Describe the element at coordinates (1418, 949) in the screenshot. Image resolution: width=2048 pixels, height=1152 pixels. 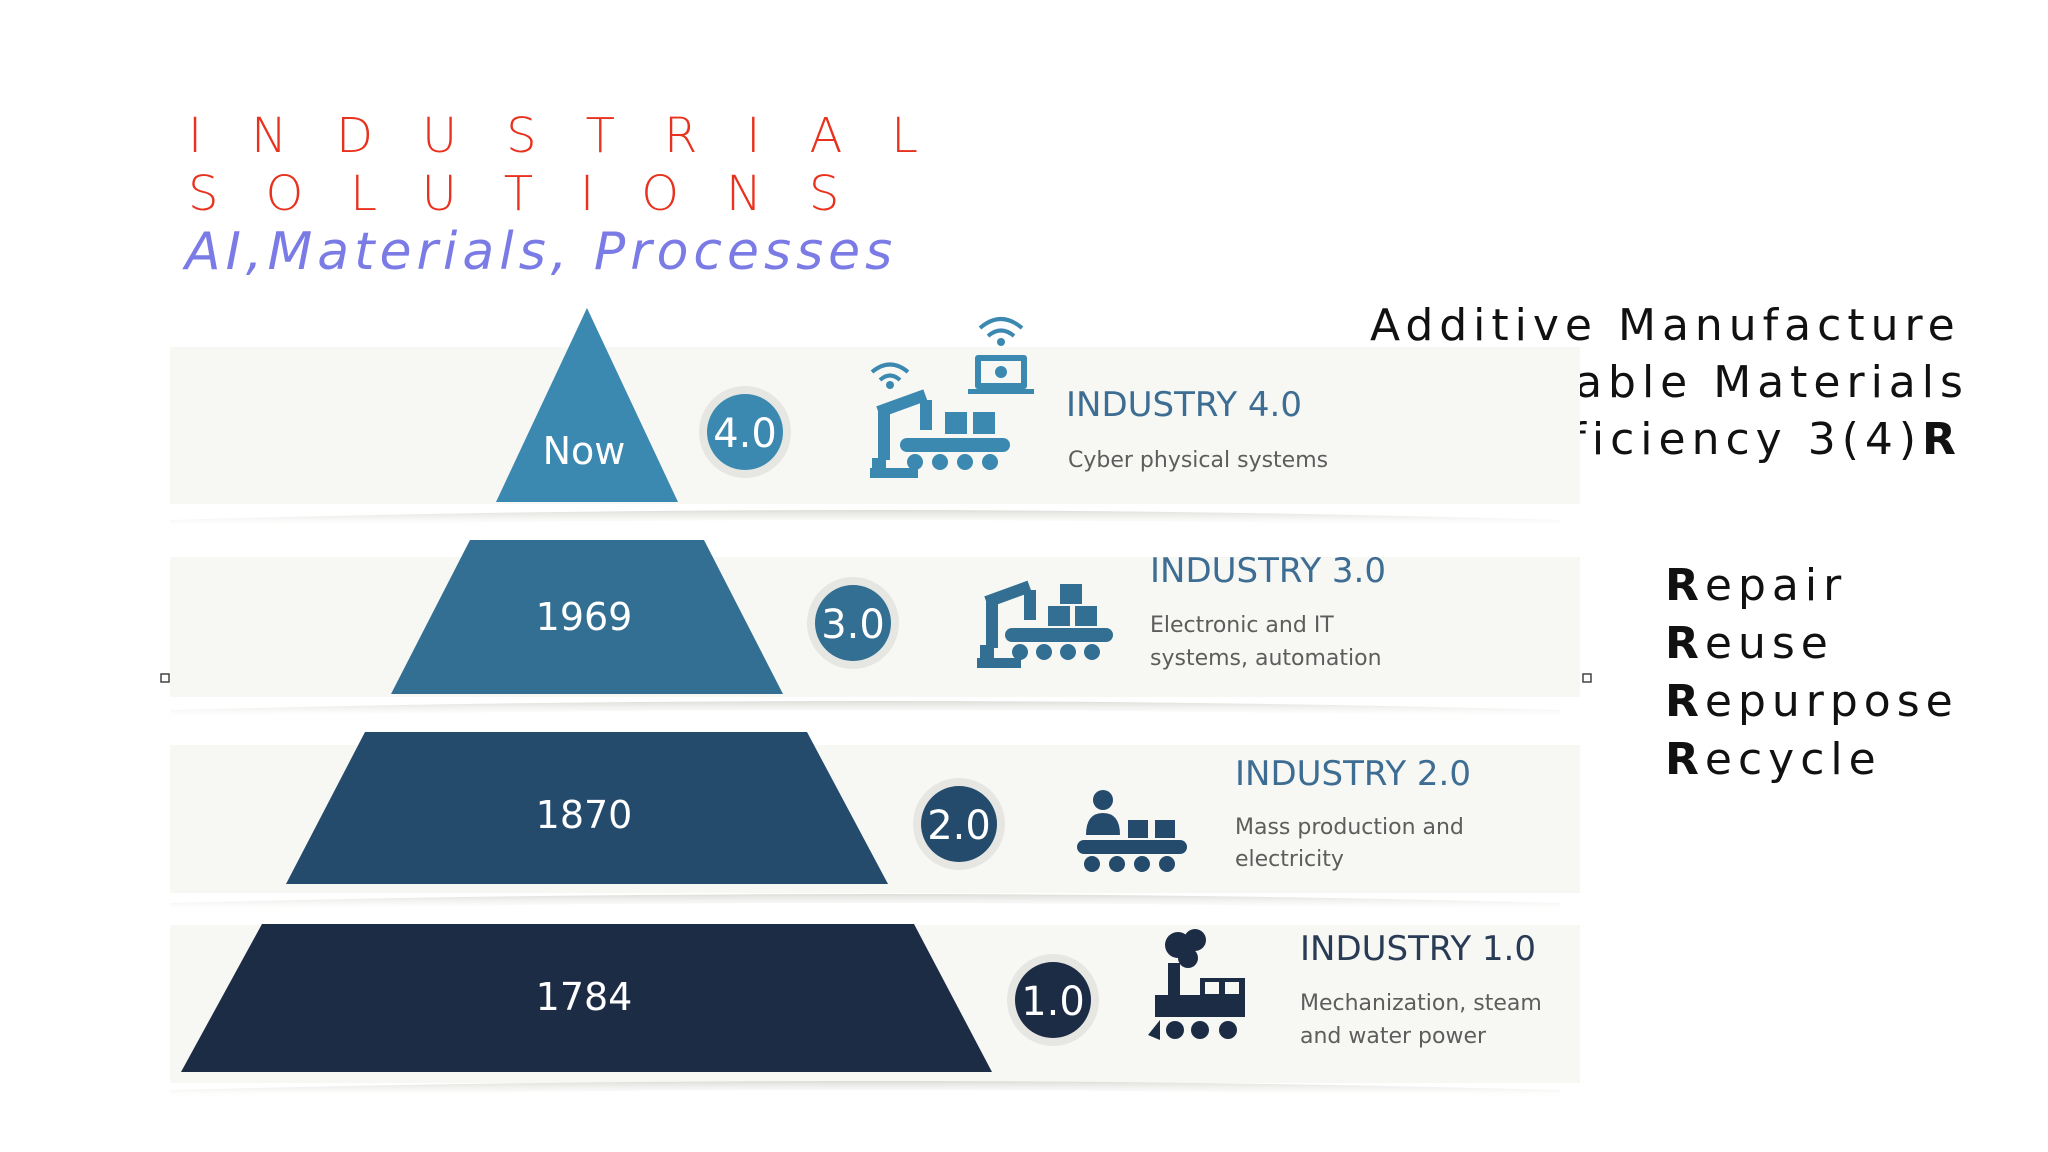
I see `industry-1-title: INDUSTRY 1.0` at that location.